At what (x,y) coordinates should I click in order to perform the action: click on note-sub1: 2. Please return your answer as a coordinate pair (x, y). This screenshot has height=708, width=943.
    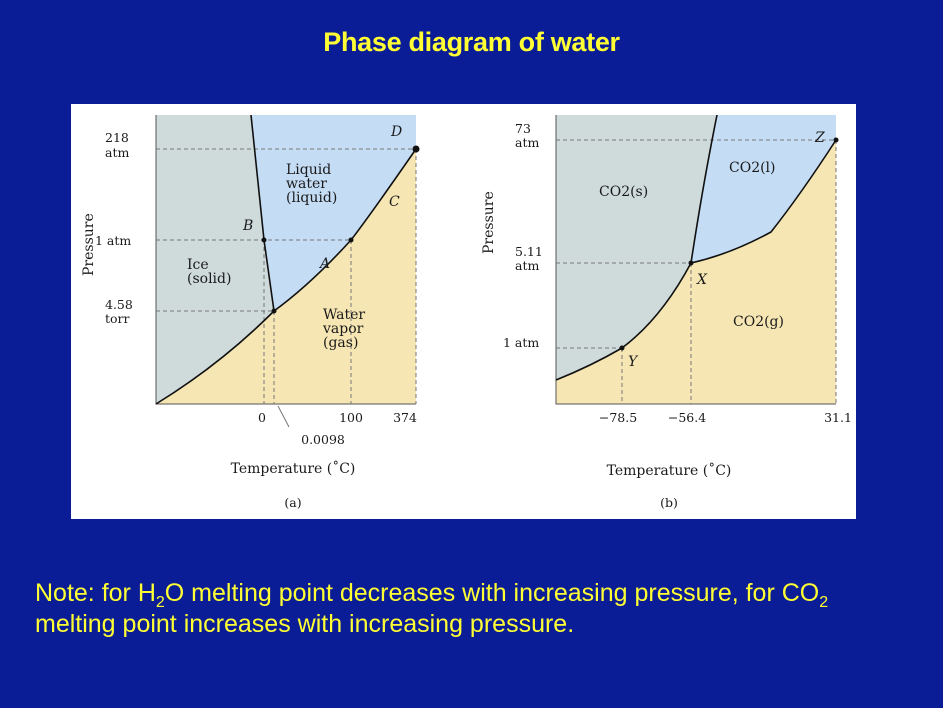
    Looking at the image, I should click on (160, 602).